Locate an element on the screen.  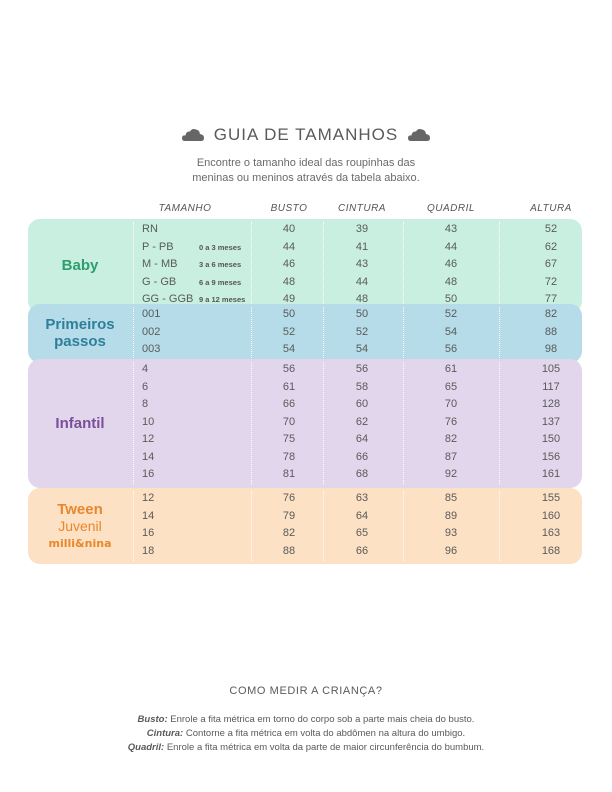
how-to-term: Cintura: is located at coordinates (165, 733).